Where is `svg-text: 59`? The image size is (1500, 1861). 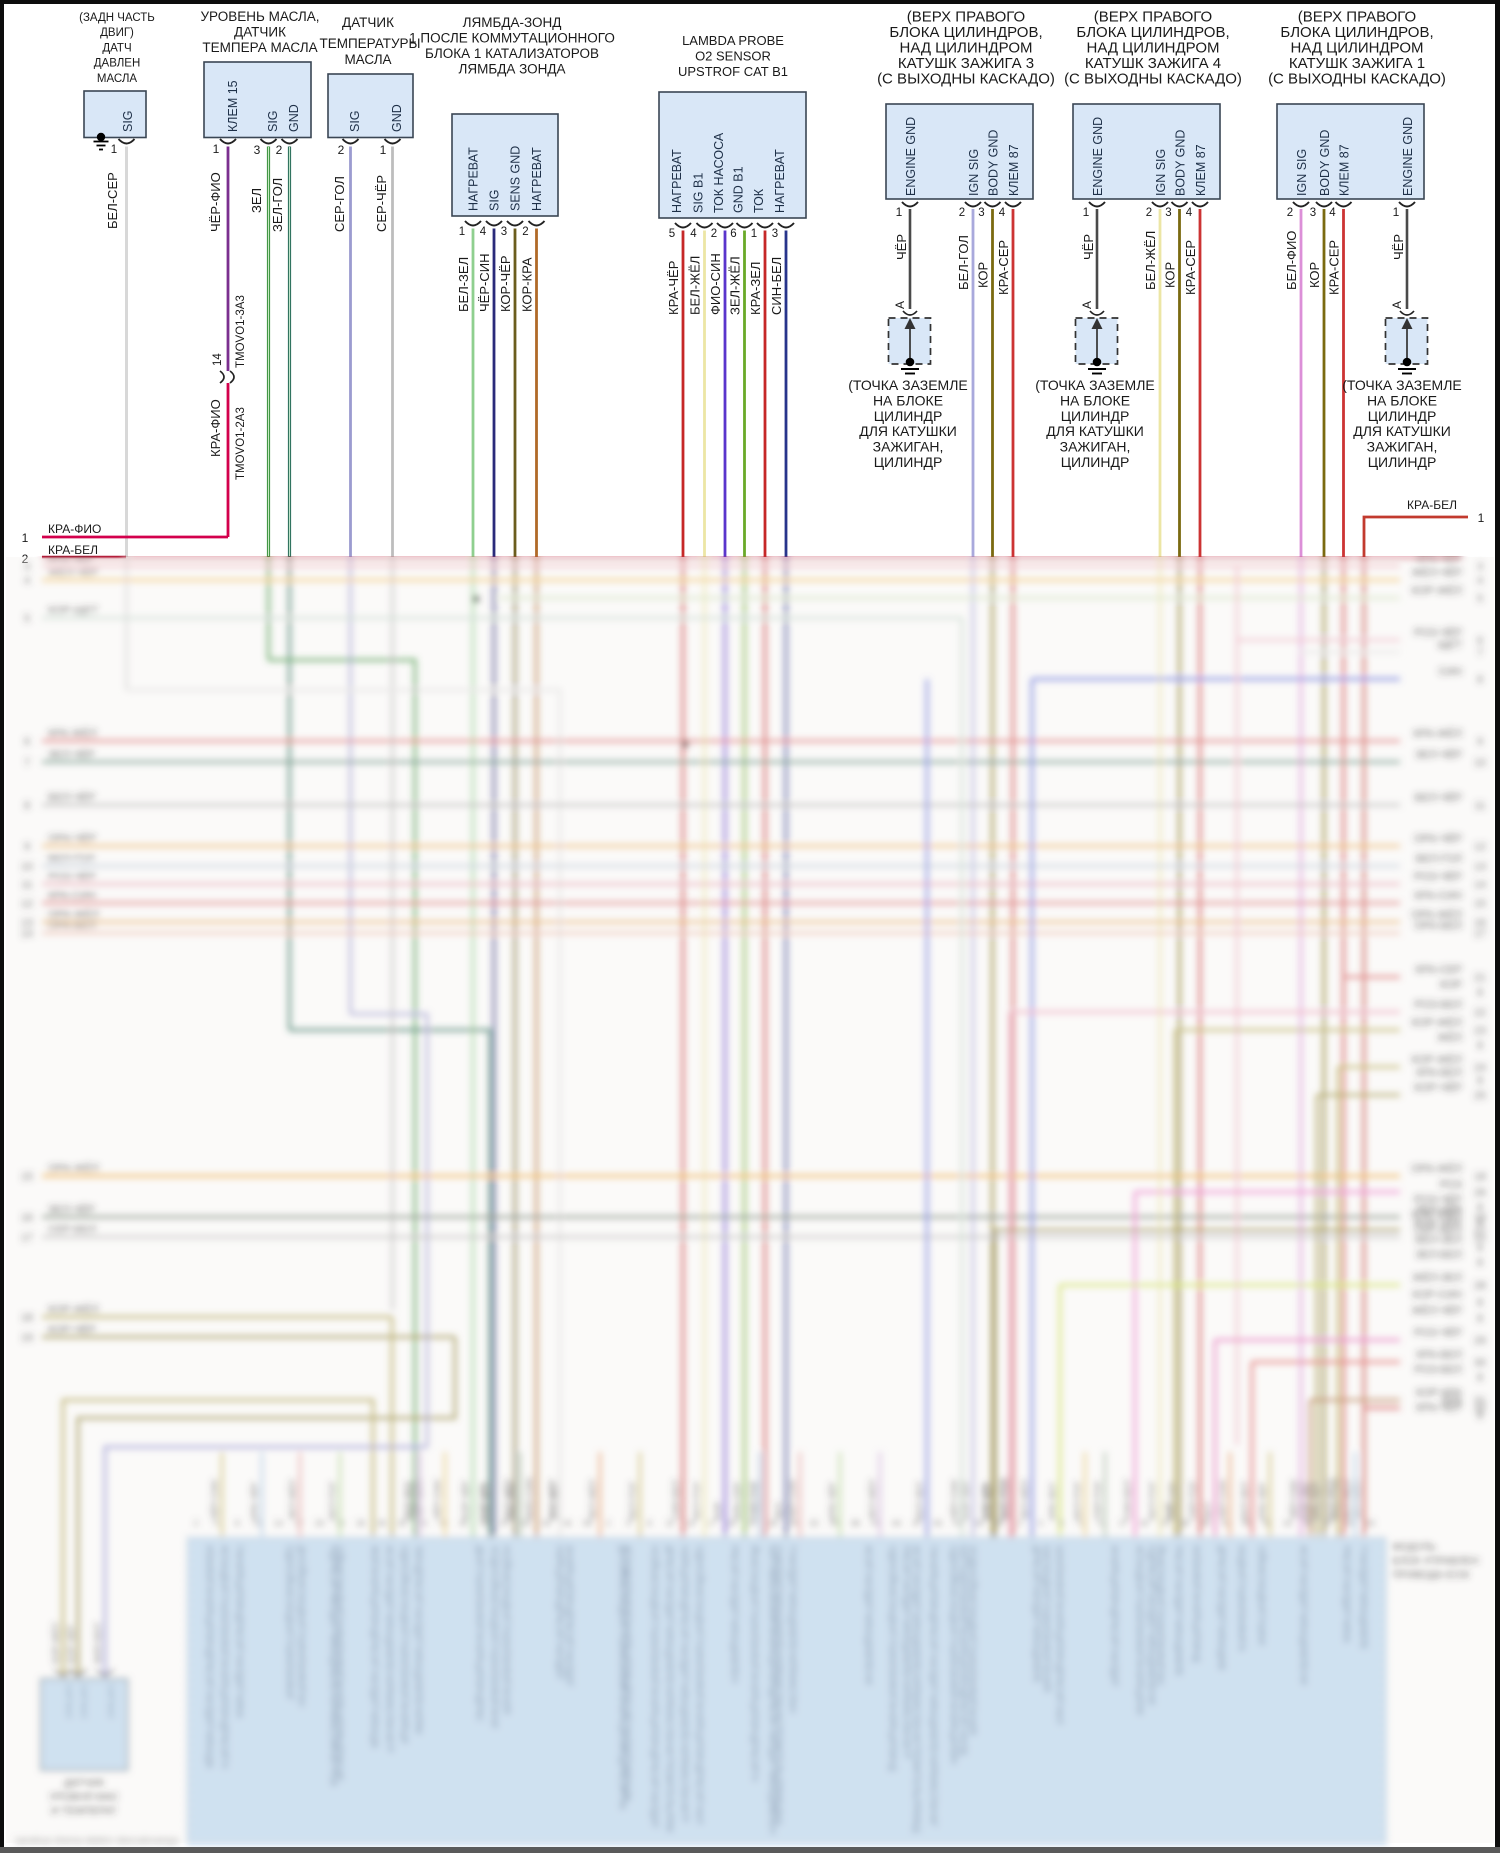
svg-text: 59 is located at coordinates (588, 1523).